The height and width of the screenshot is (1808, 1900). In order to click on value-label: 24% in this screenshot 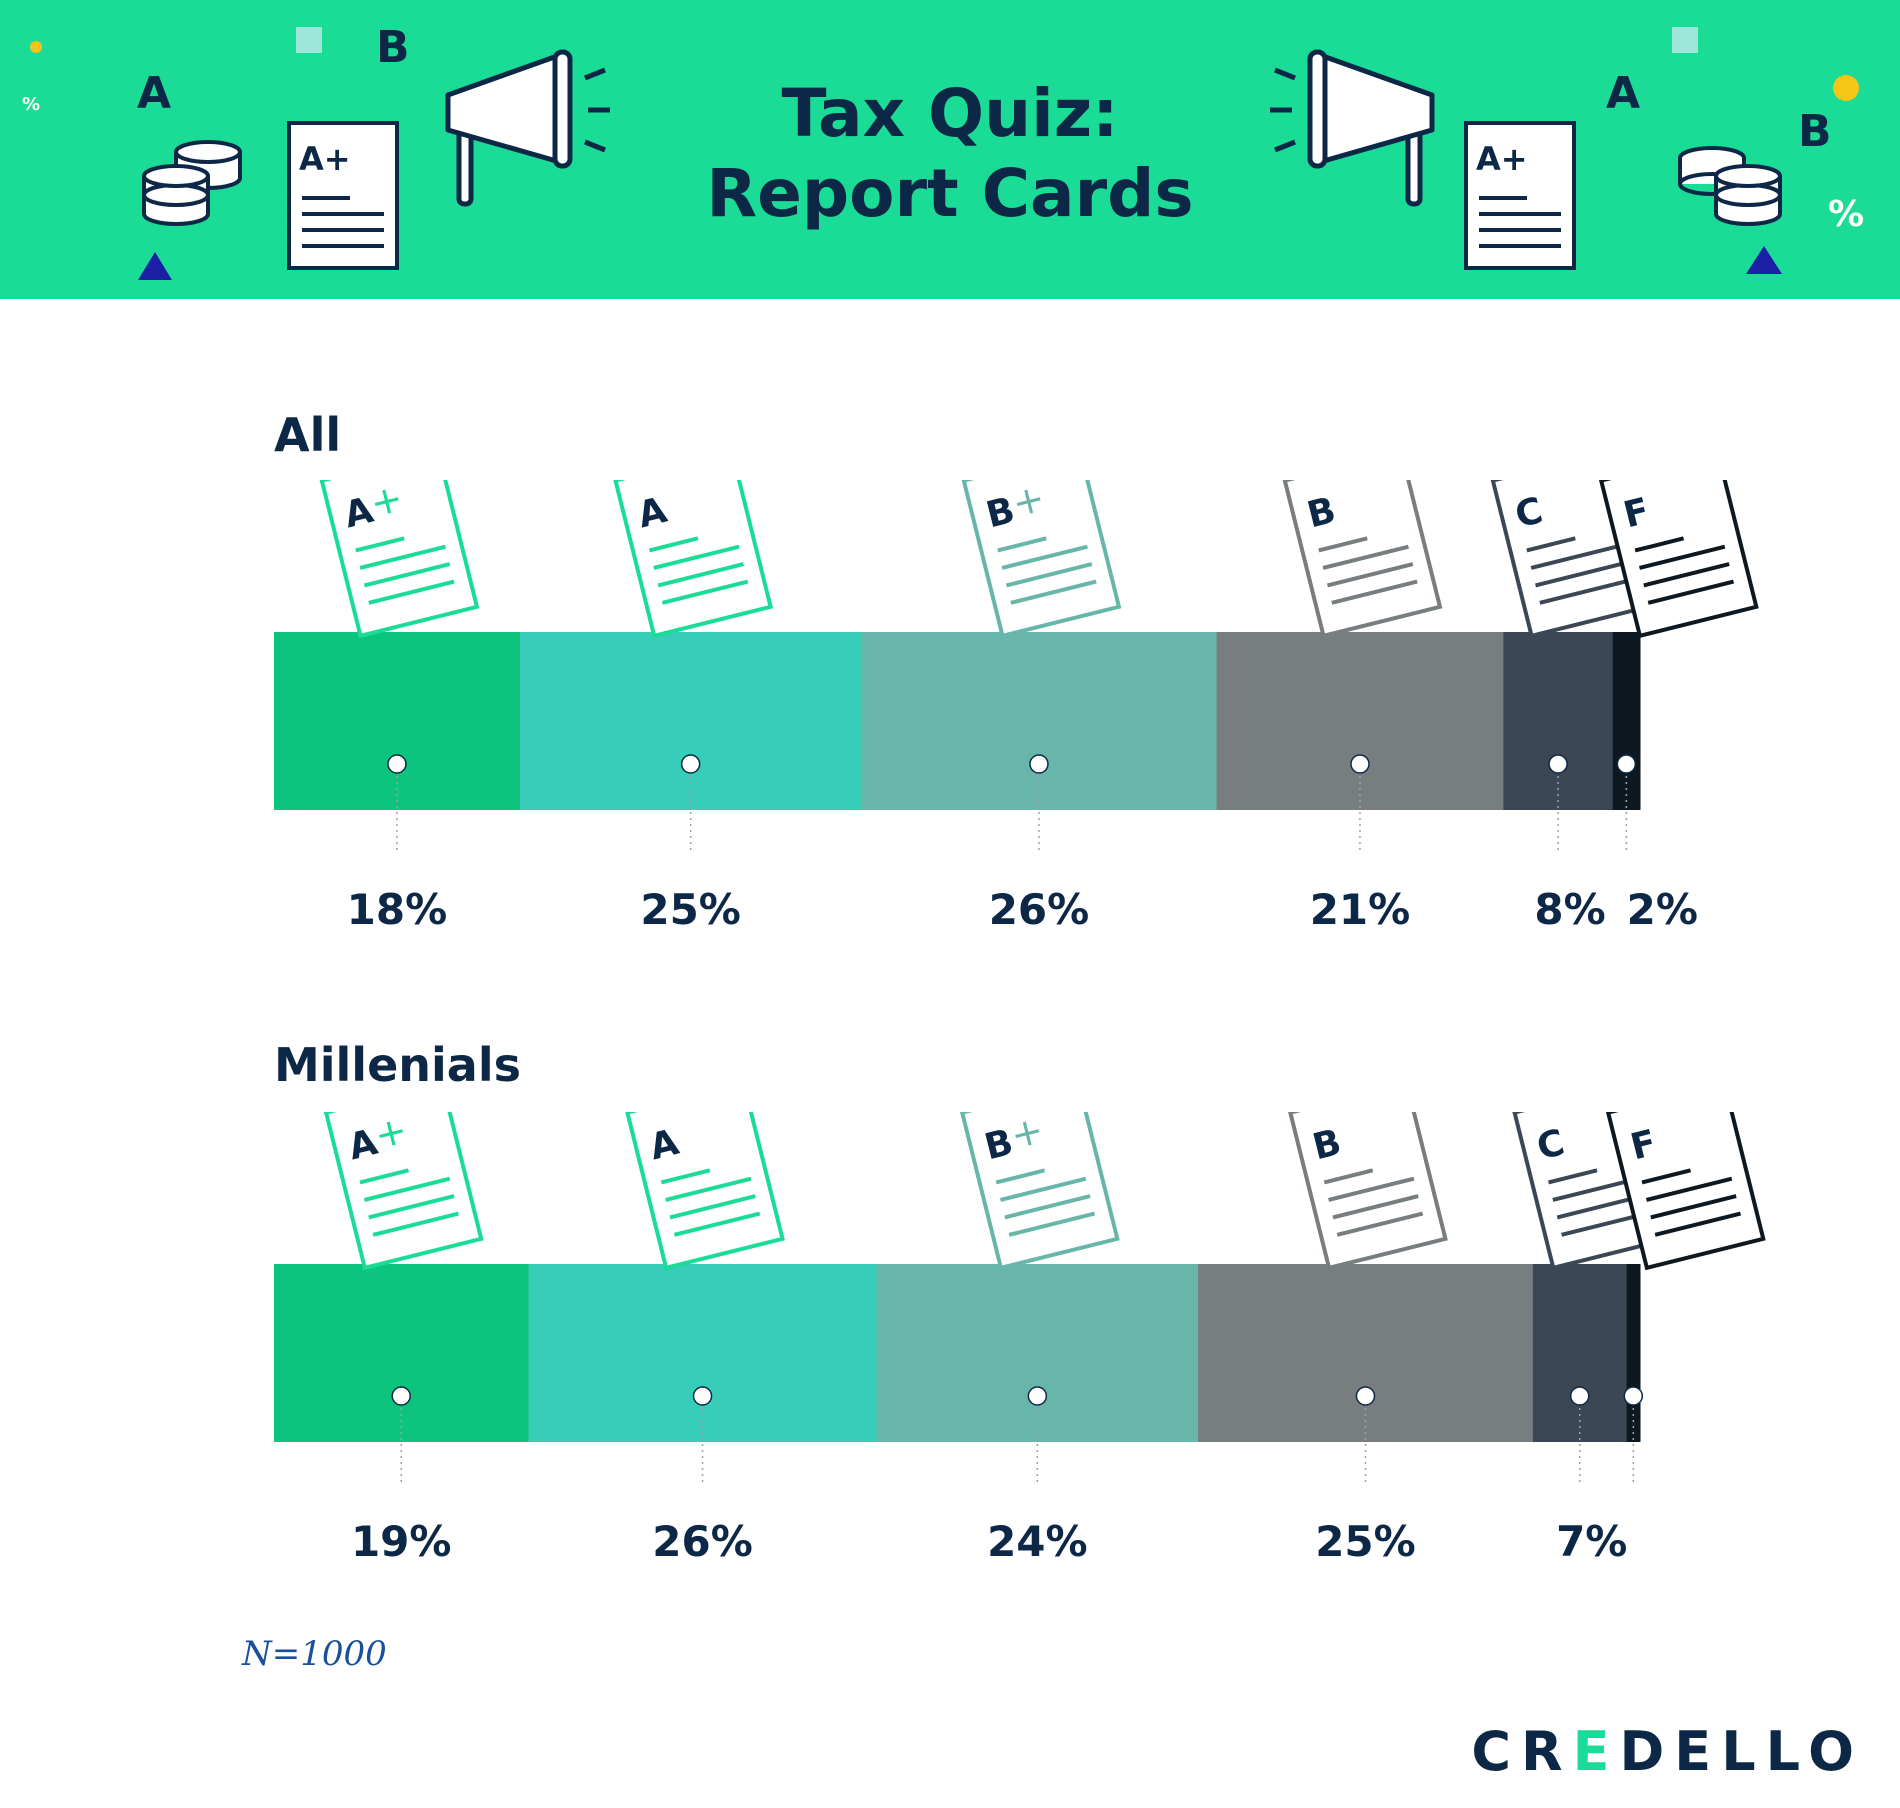, I will do `click(1037, 1541)`.